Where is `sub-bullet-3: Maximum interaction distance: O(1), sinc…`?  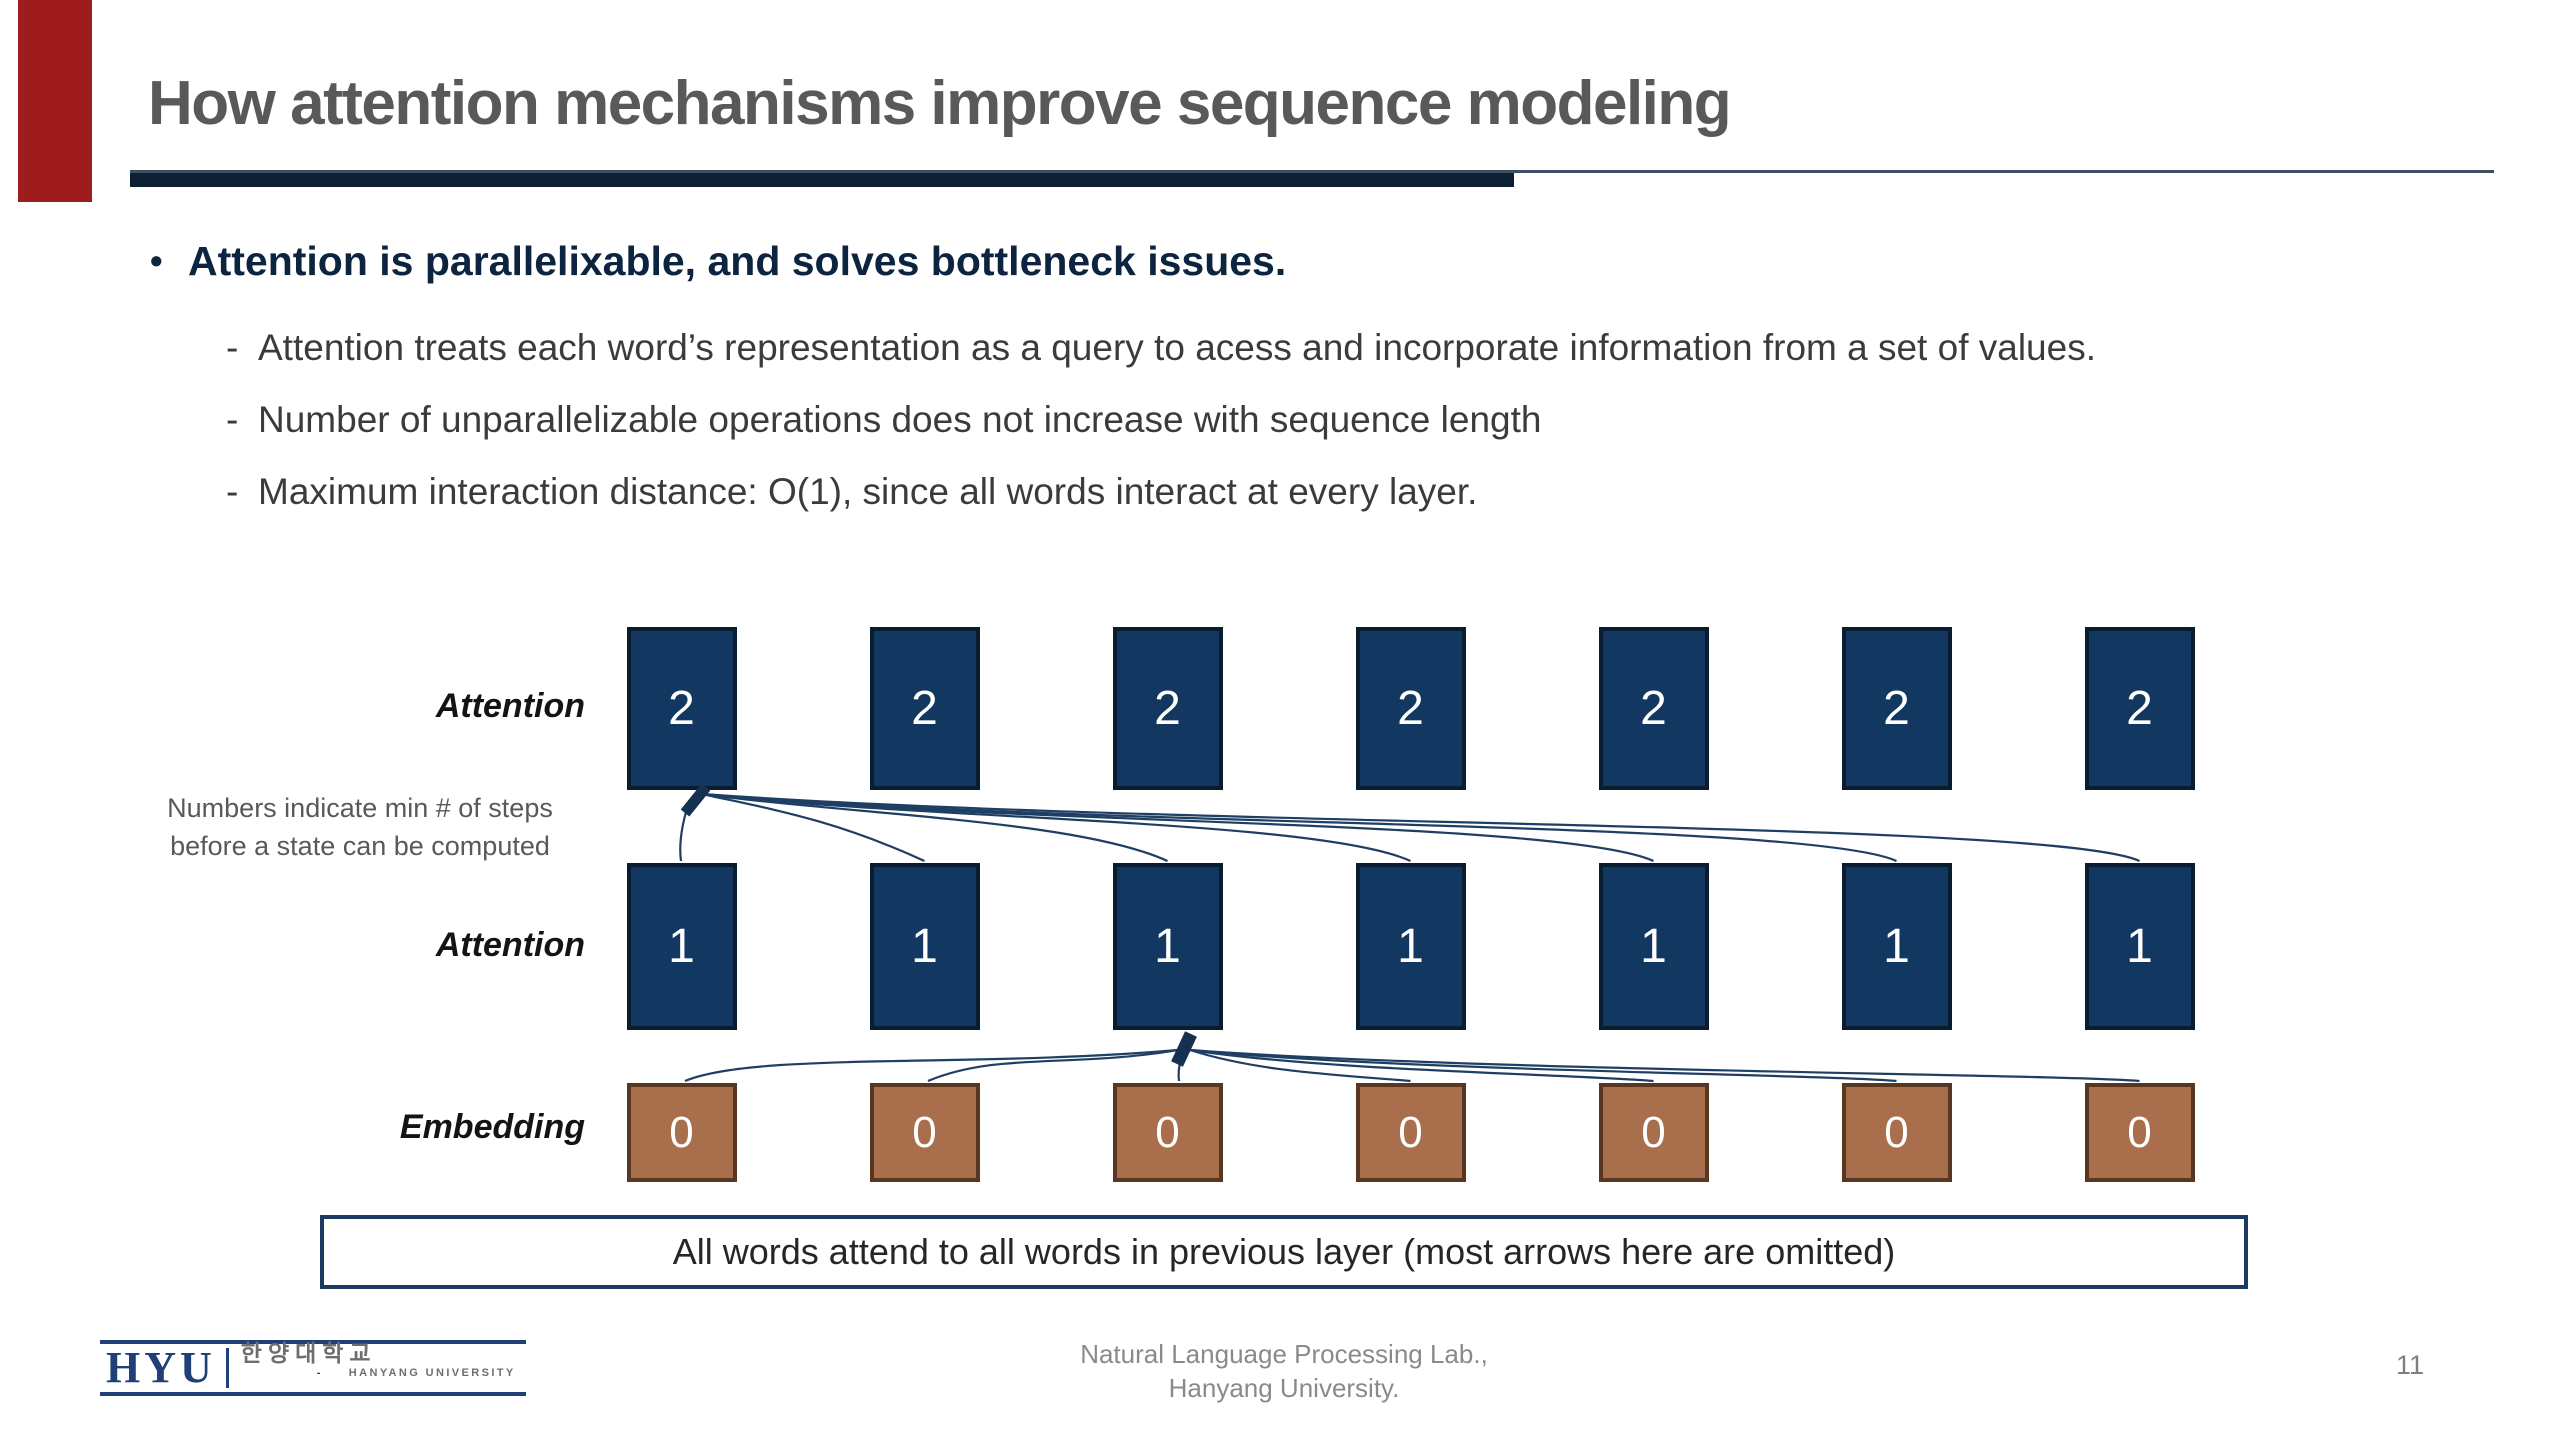 sub-bullet-3: Maximum interaction distance: O(1), sinc… is located at coordinates (1230, 491).